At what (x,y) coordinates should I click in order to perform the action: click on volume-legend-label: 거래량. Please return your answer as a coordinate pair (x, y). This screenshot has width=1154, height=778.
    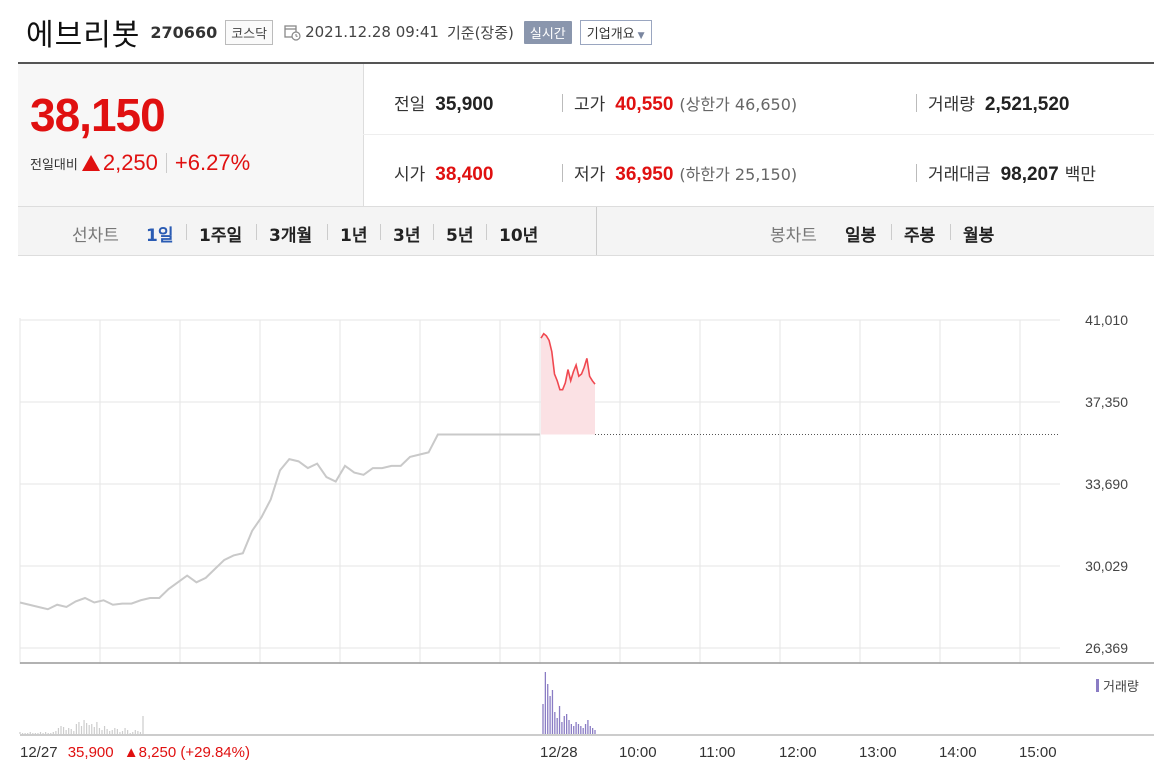
    Looking at the image, I should click on (1121, 687).